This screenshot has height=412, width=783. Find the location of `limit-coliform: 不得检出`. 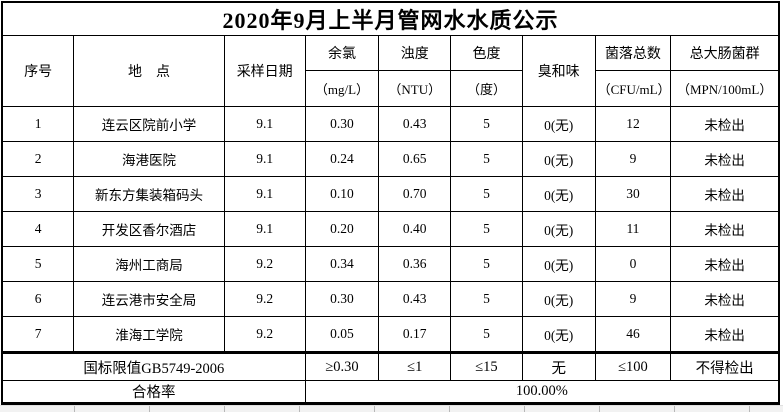

limit-coliform: 不得检出 is located at coordinates (725, 366).